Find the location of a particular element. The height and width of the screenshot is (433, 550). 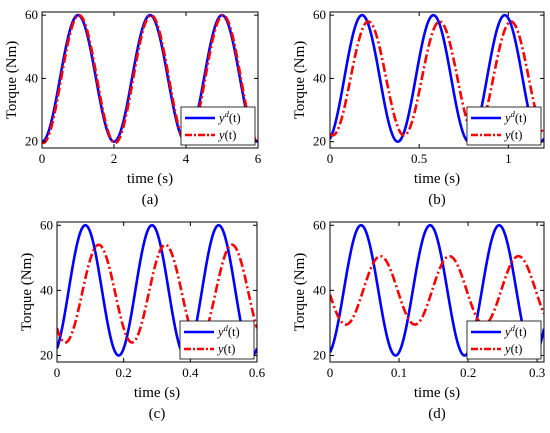

panel-label: (c) is located at coordinates (157, 414).